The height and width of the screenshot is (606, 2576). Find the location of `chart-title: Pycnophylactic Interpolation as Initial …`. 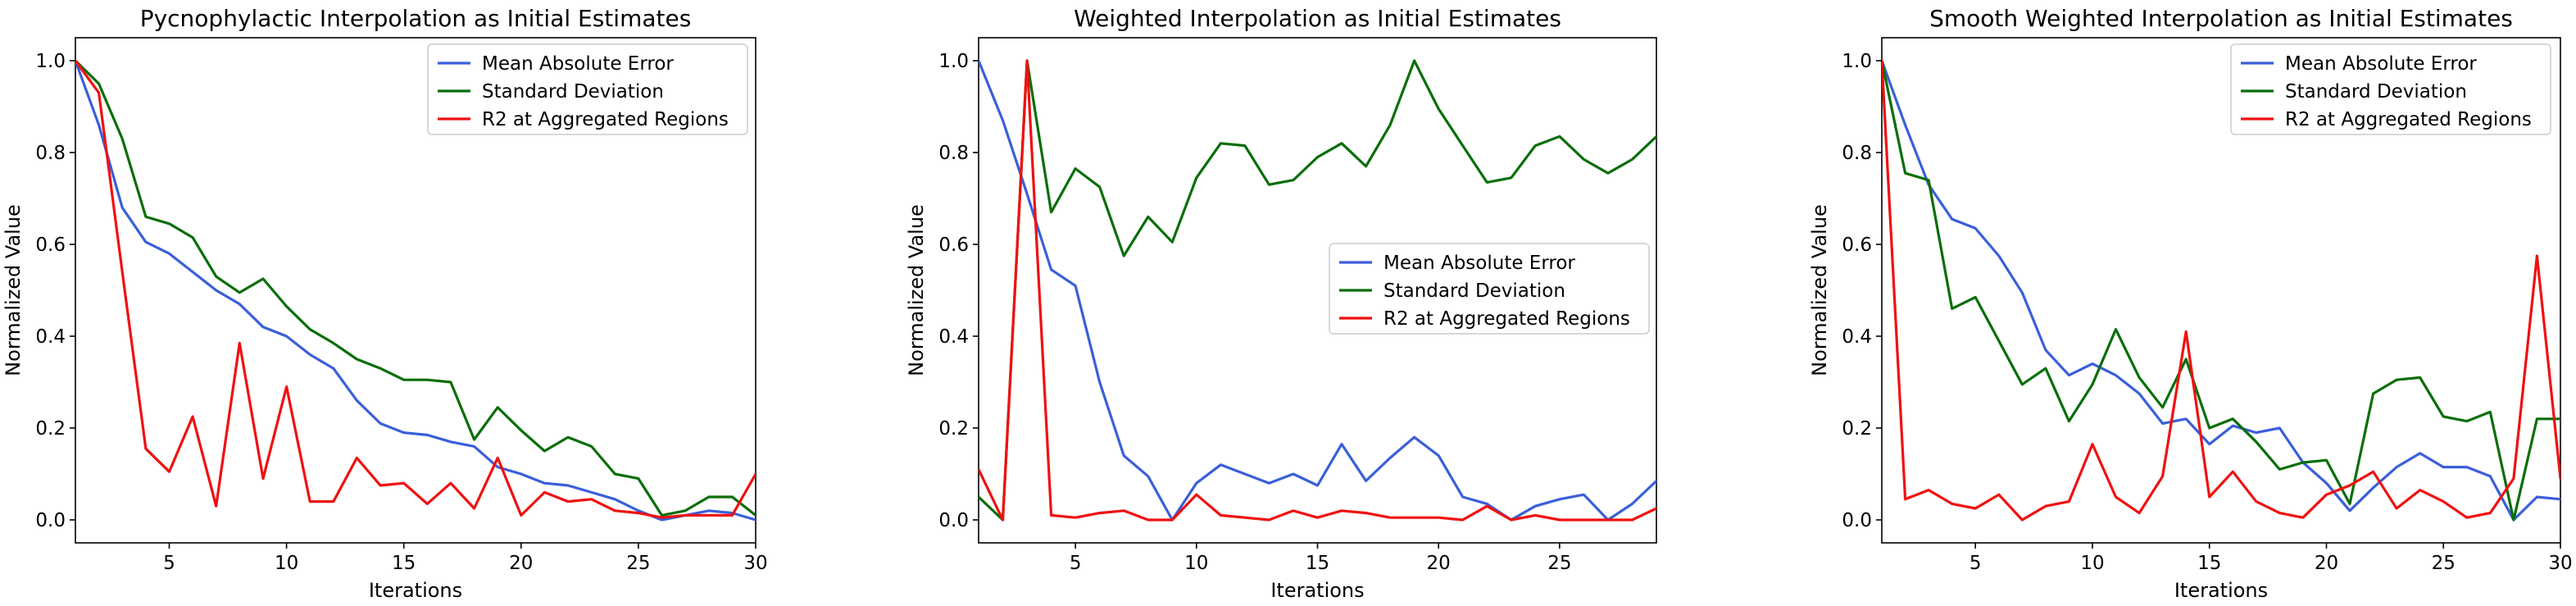

chart-title: Pycnophylactic Interpolation as Initial … is located at coordinates (416, 18).